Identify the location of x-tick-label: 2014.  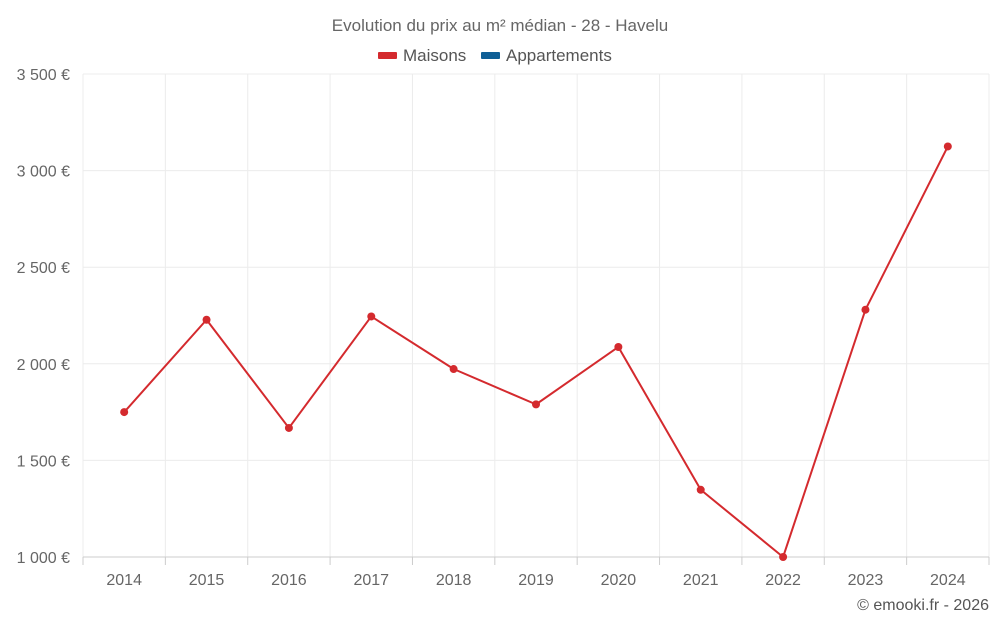
(124, 580).